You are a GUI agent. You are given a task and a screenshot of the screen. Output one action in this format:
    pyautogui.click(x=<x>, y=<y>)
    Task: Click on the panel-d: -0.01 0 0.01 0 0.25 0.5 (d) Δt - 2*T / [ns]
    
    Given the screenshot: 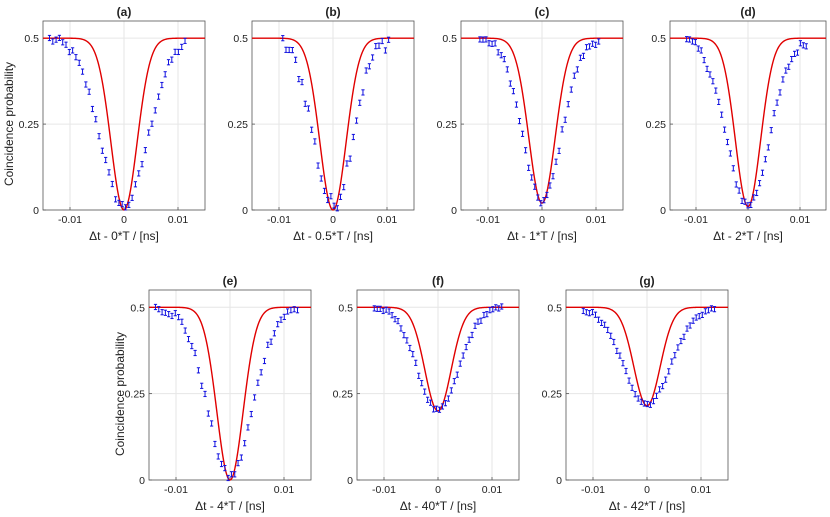 What is the action you would take?
    pyautogui.click(x=736, y=124)
    